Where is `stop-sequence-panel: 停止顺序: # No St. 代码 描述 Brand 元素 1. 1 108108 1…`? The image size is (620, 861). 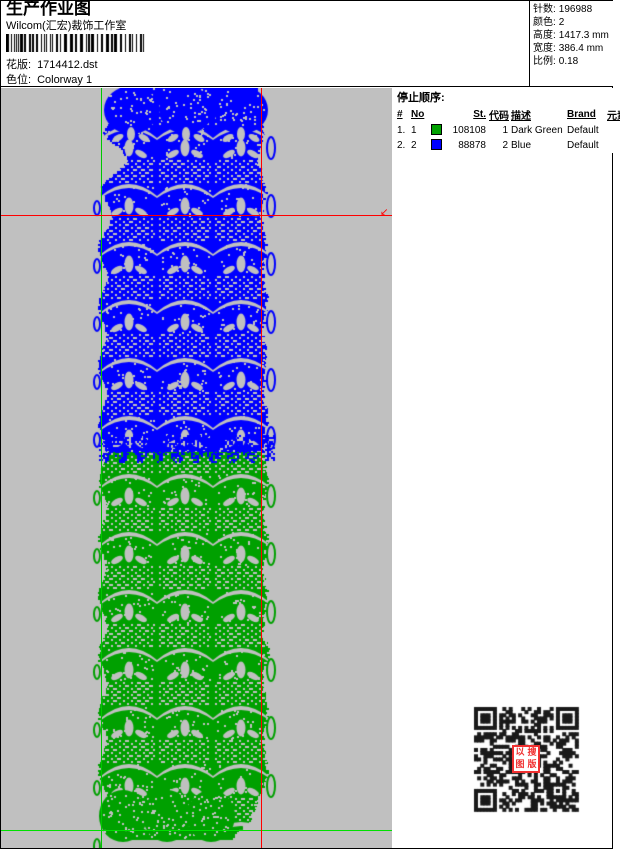 stop-sequence-panel: 停止顺序: # No St. 代码 描述 Brand 元素 1. 1 108108 1… is located at coordinates (508, 120).